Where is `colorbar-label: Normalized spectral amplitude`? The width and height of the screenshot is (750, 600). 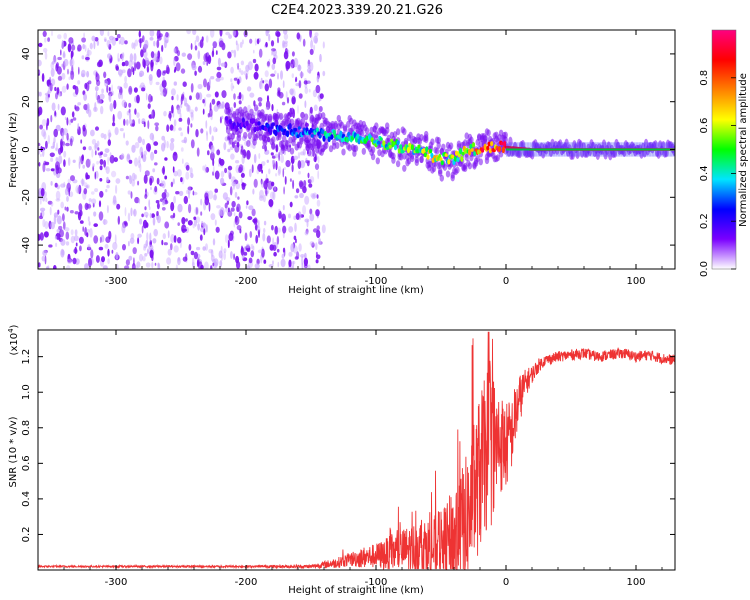 colorbar-label: Normalized spectral amplitude is located at coordinates (743, 150).